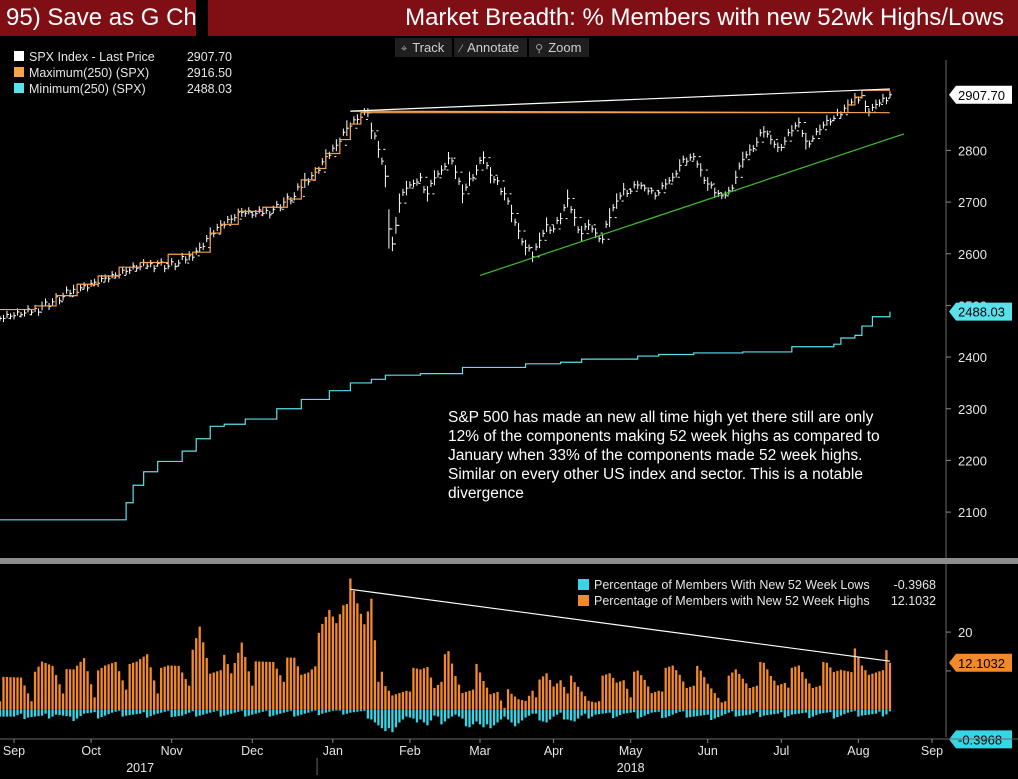  I want to click on panel-divider, so click(509, 561).